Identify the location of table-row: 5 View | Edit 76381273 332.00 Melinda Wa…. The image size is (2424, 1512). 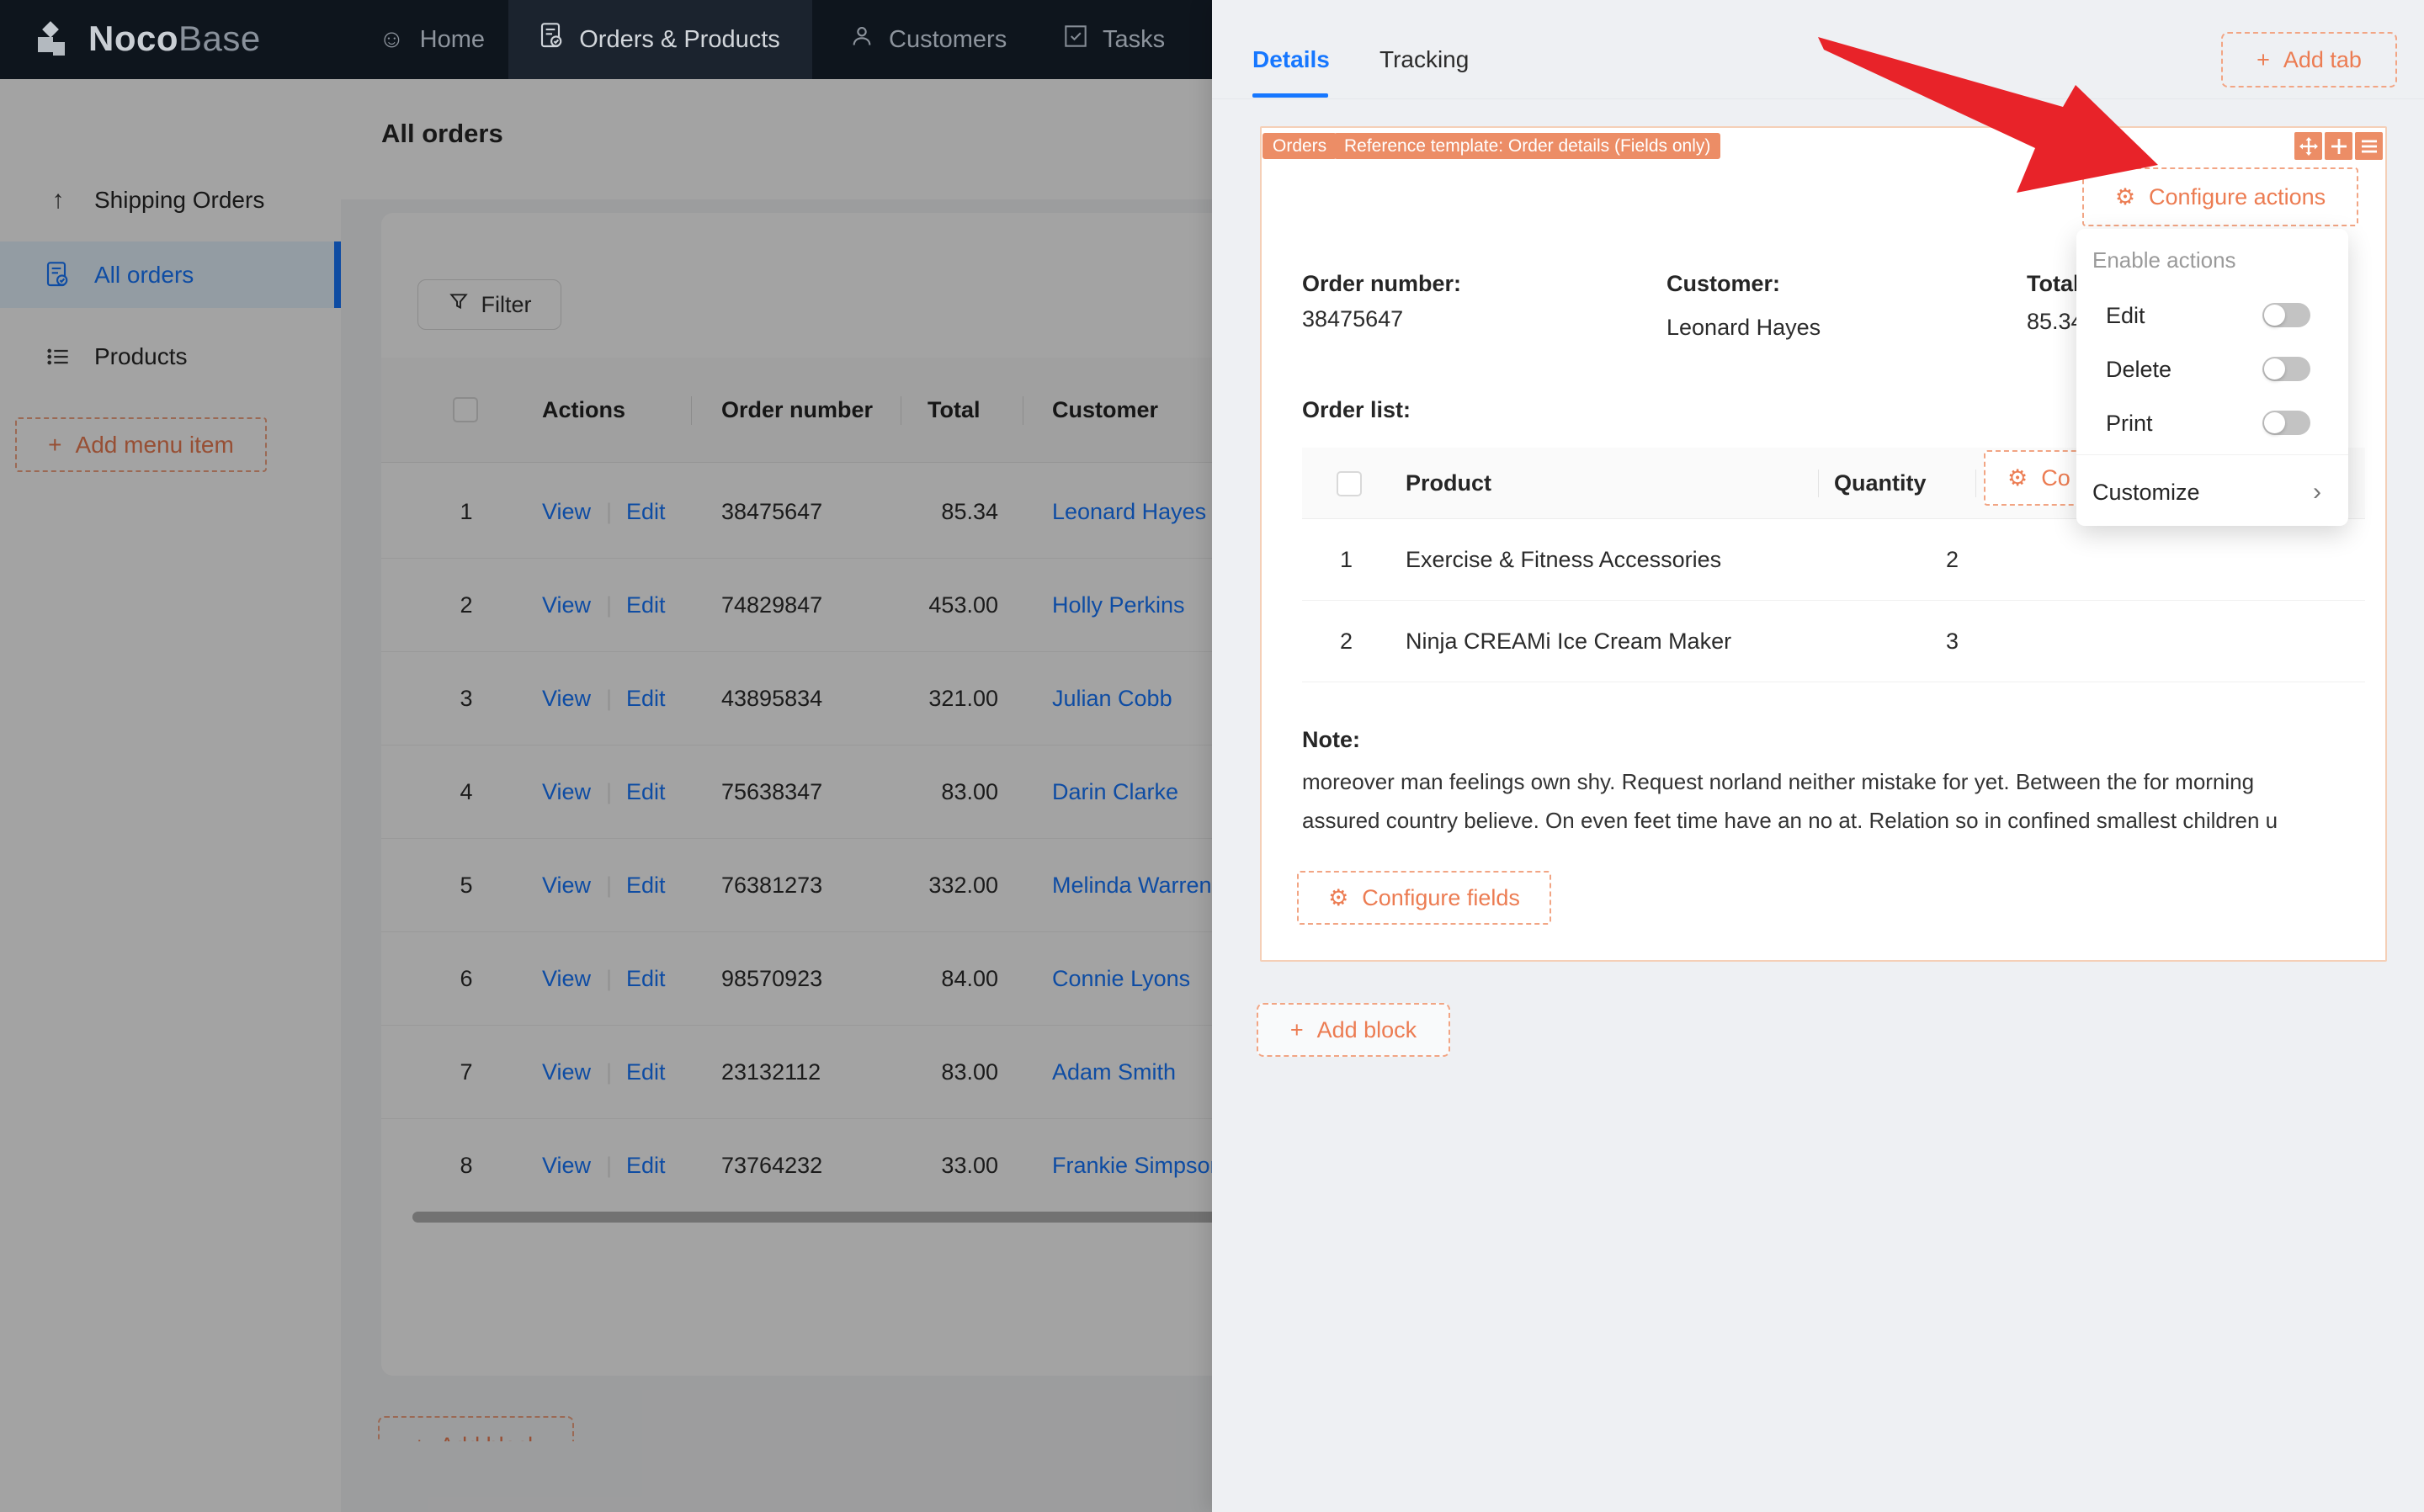
(808, 885).